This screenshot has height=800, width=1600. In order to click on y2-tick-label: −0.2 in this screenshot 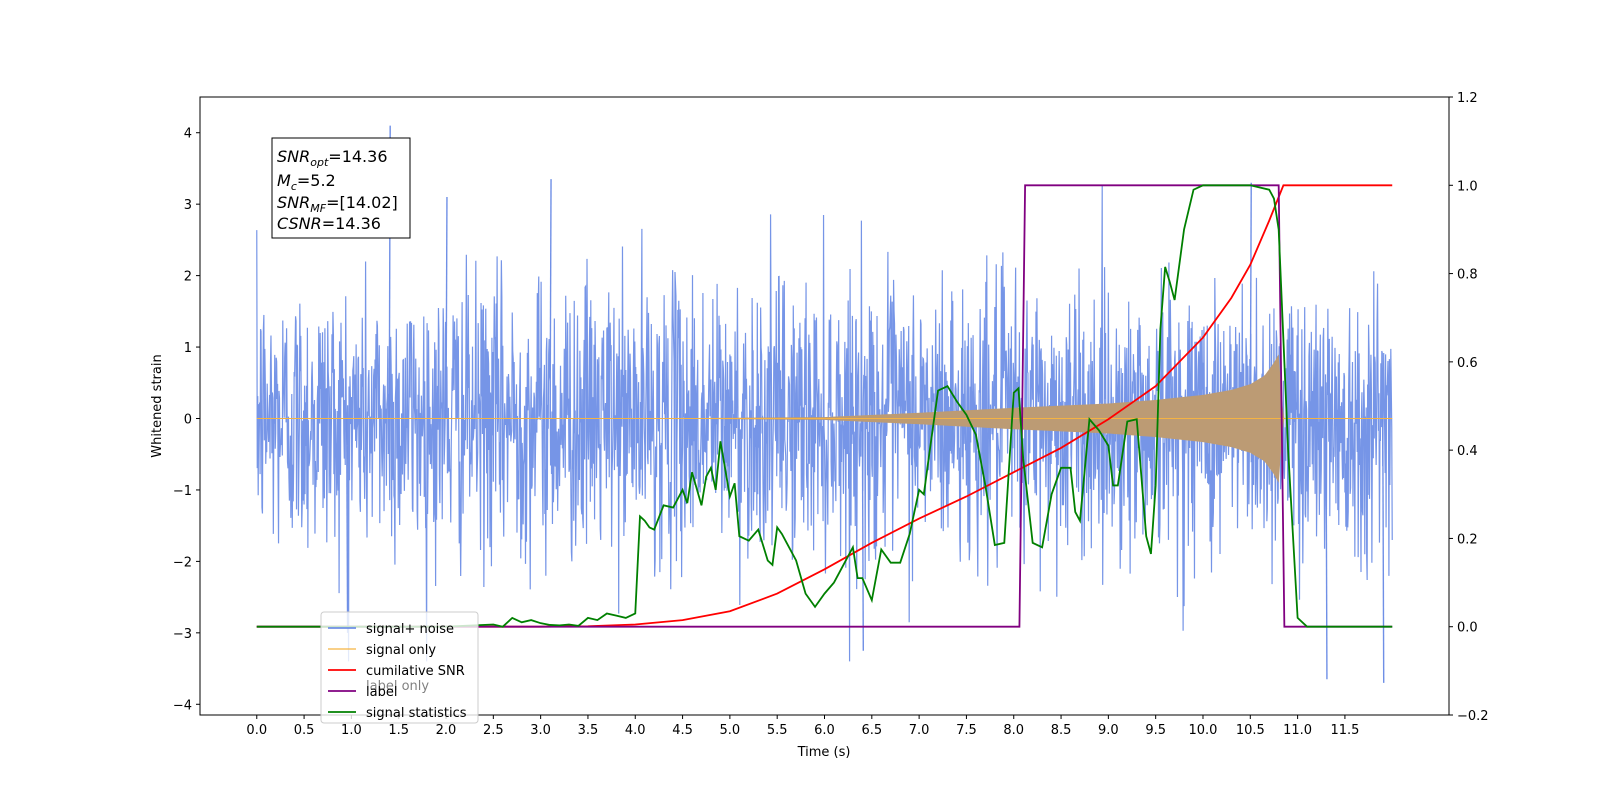, I will do `click(1473, 716)`.